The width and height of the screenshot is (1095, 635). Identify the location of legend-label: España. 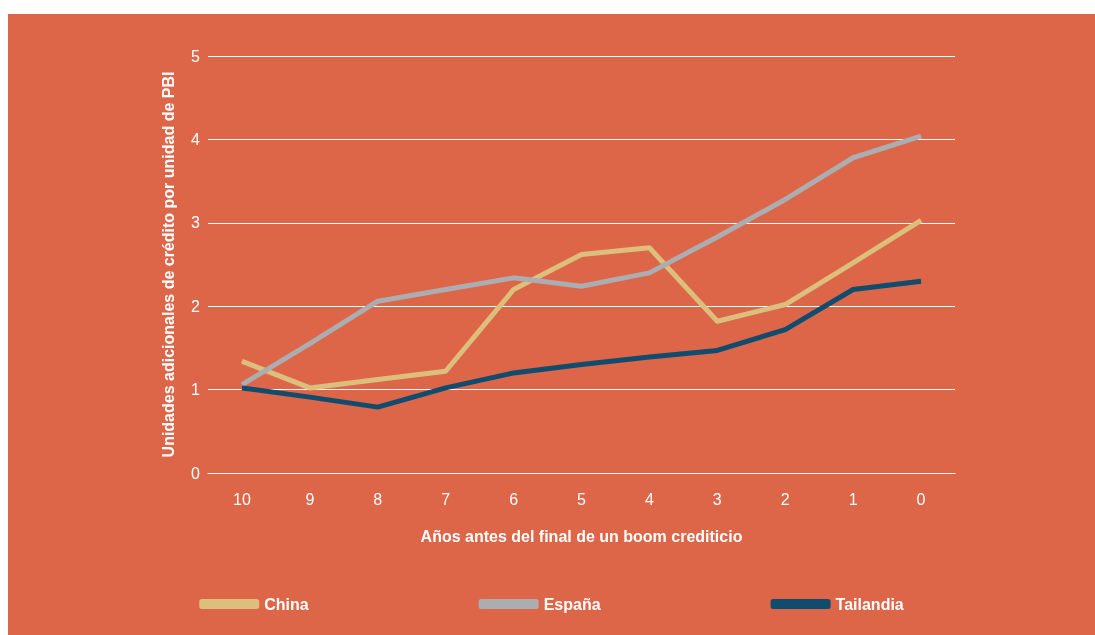
(572, 604).